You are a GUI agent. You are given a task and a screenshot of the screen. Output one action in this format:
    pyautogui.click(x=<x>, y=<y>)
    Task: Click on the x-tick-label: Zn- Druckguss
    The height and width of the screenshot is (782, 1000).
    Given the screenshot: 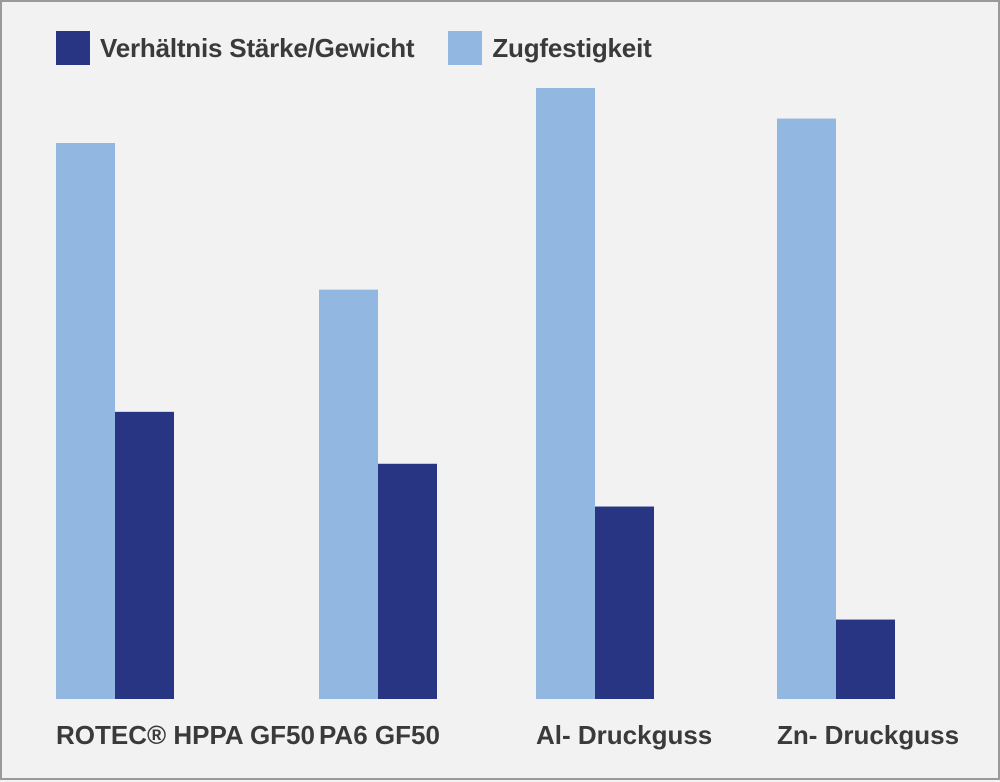 What is the action you would take?
    pyautogui.click(x=868, y=735)
    